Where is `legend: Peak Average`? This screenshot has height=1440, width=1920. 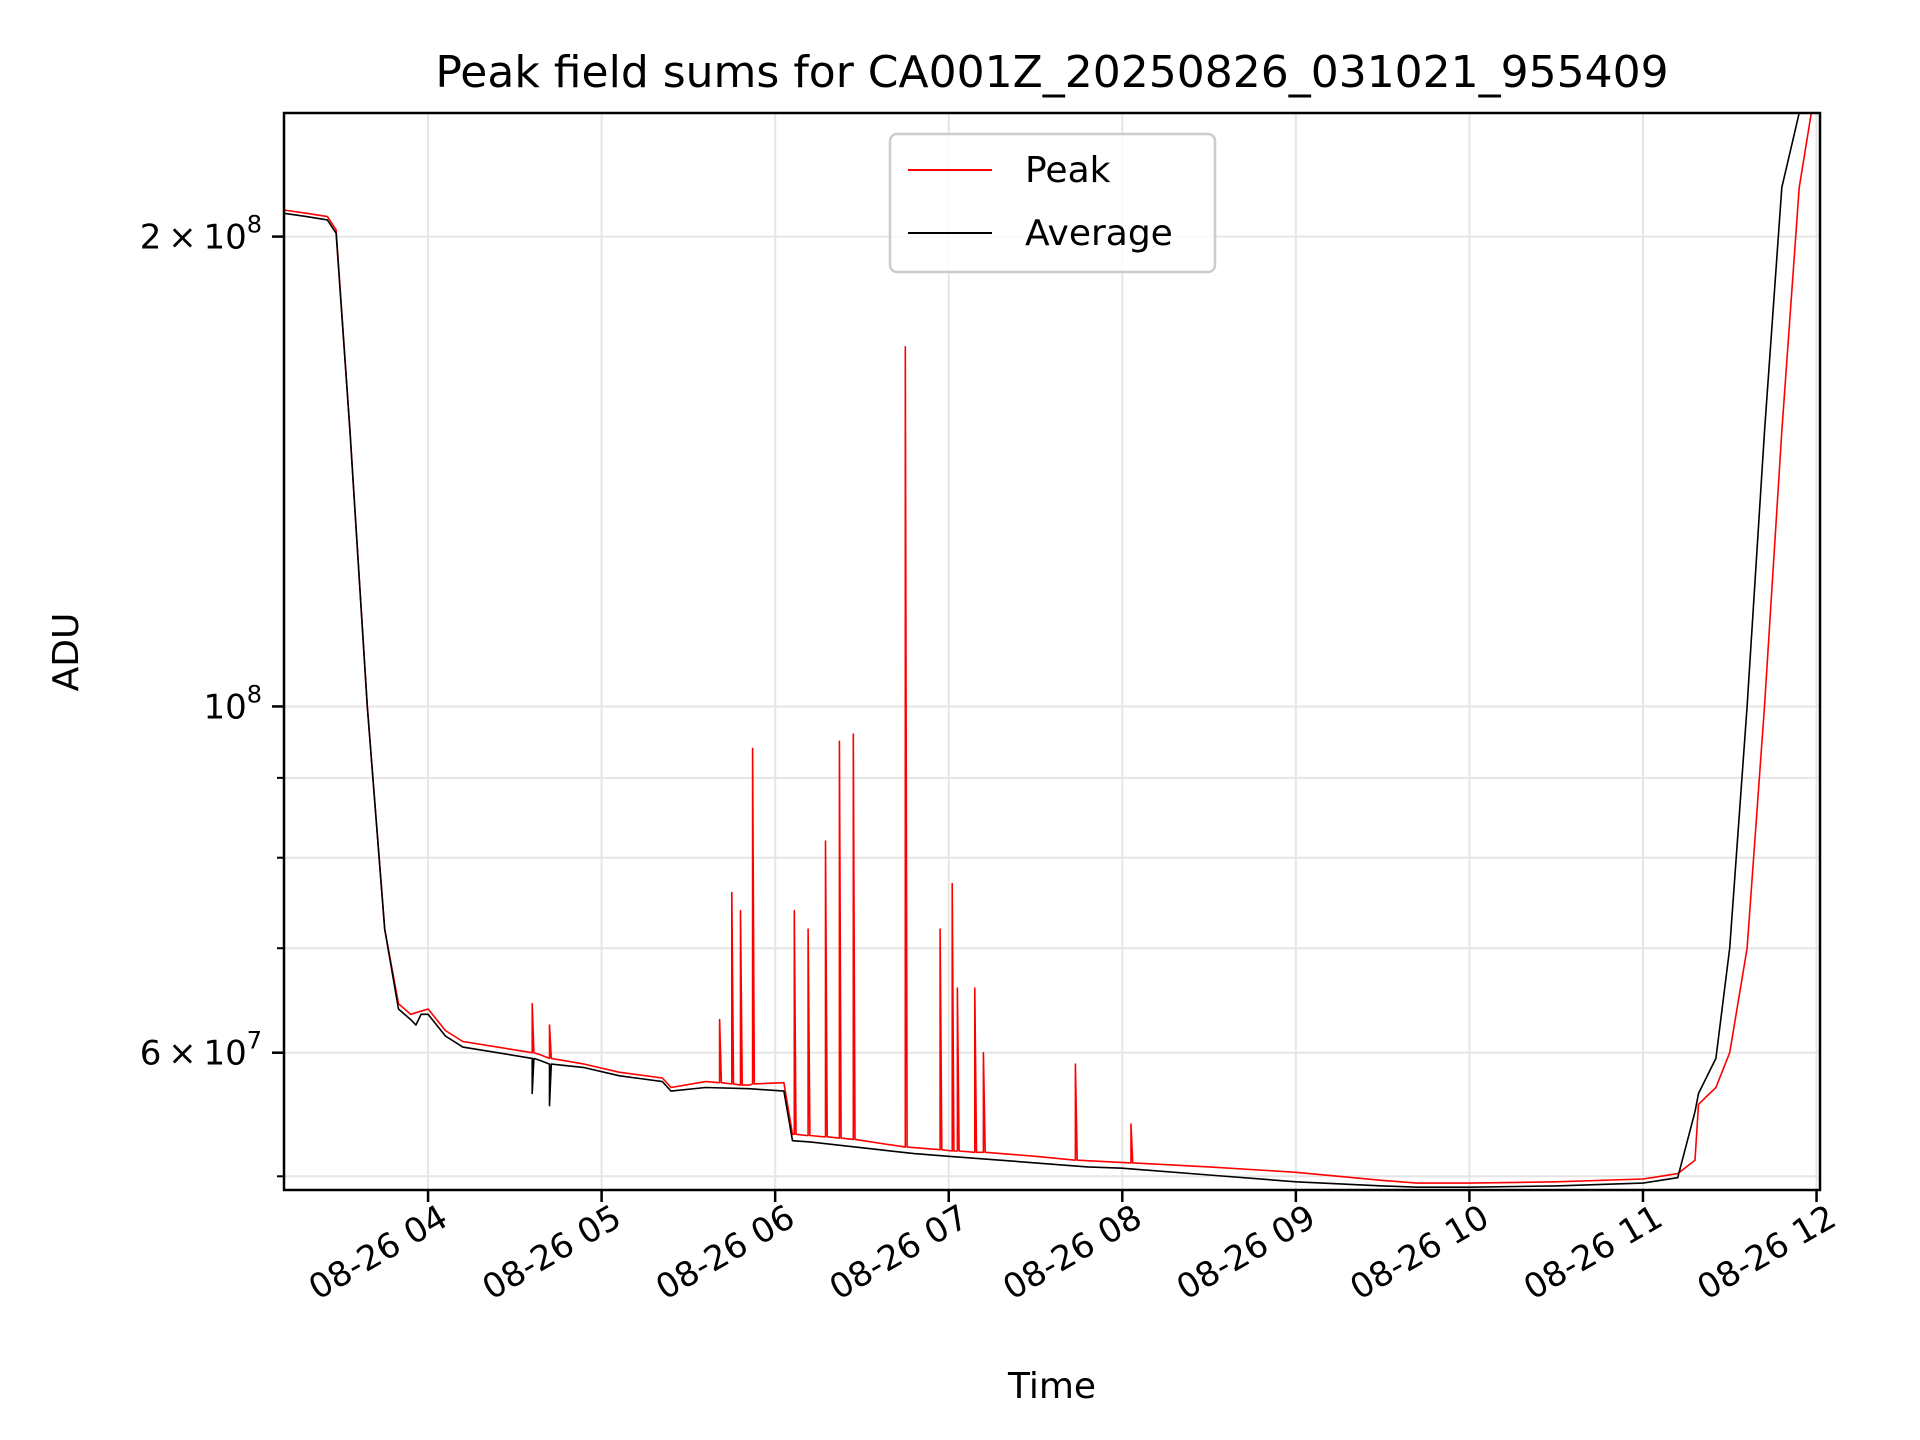
legend: Peak Average is located at coordinates (1052, 203).